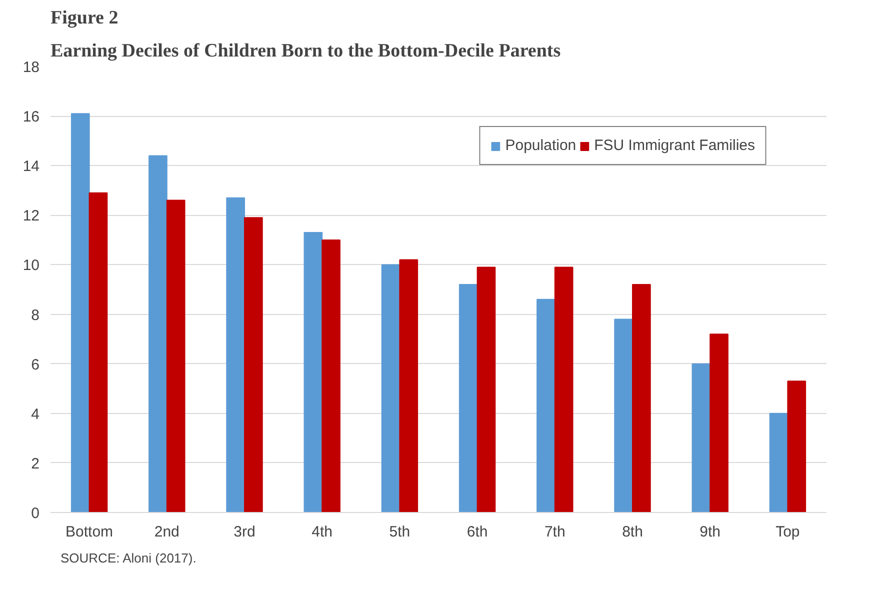  Describe the element at coordinates (35, 463) in the screenshot. I see `y-tick-label: 2` at that location.